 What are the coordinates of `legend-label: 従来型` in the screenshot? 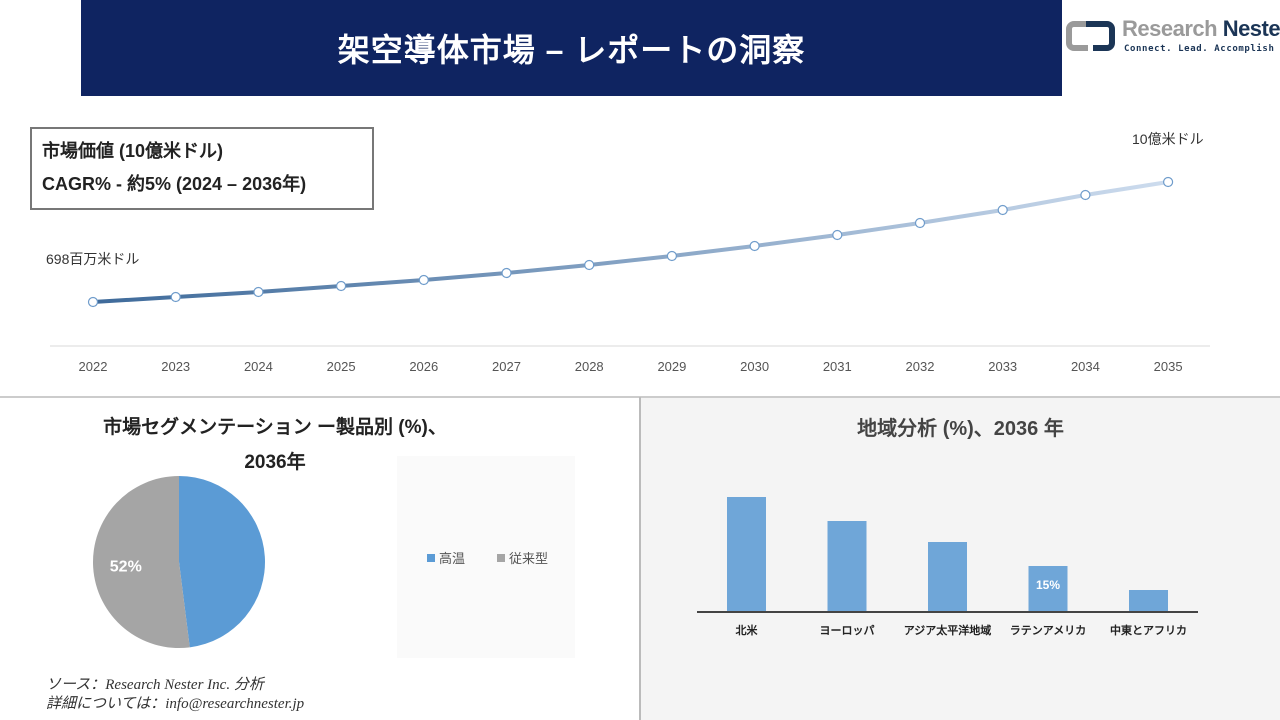 It's located at (529, 558).